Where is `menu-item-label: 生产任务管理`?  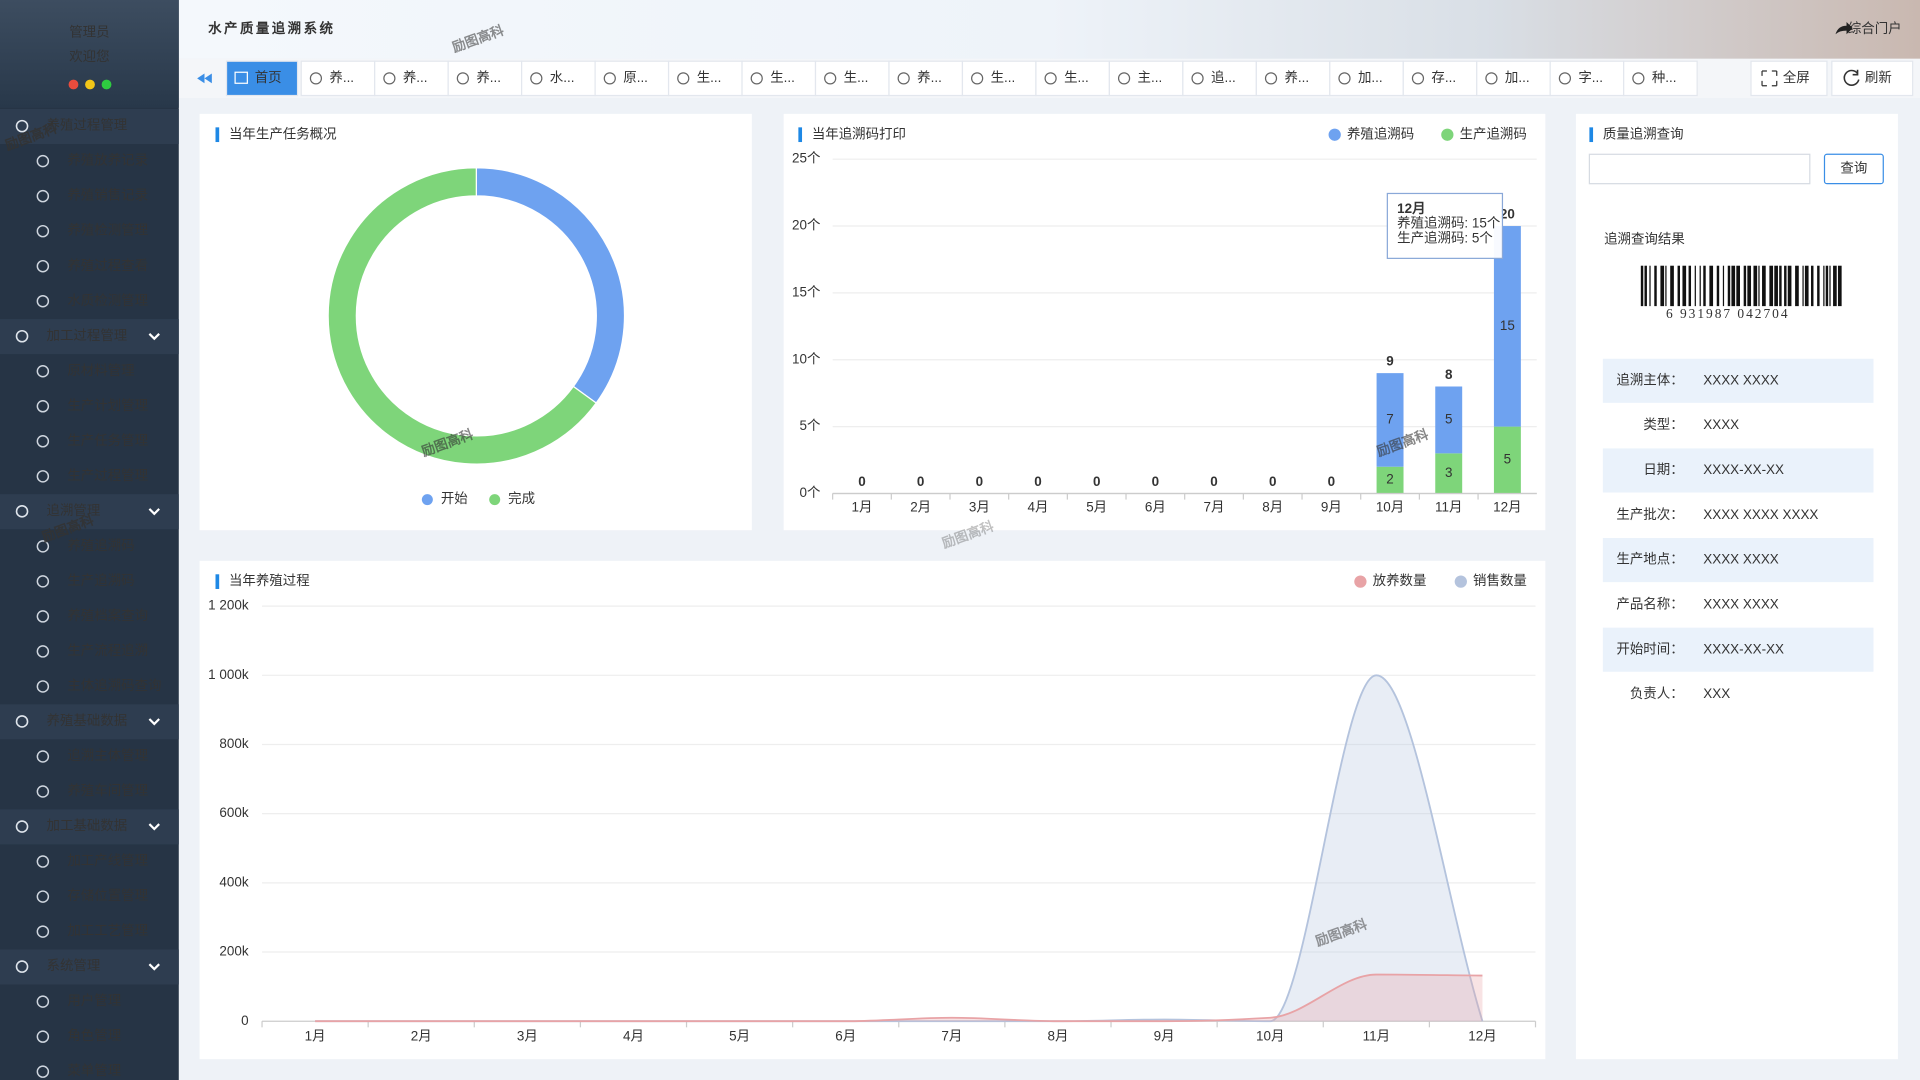 menu-item-label: 生产任务管理 is located at coordinates (107, 440).